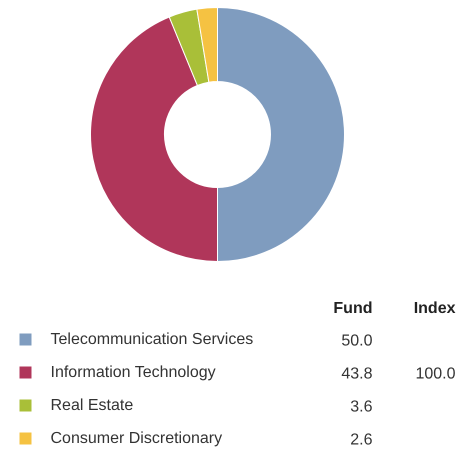 This screenshot has height=449, width=465. I want to click on data-label: 3.6, so click(361, 407).